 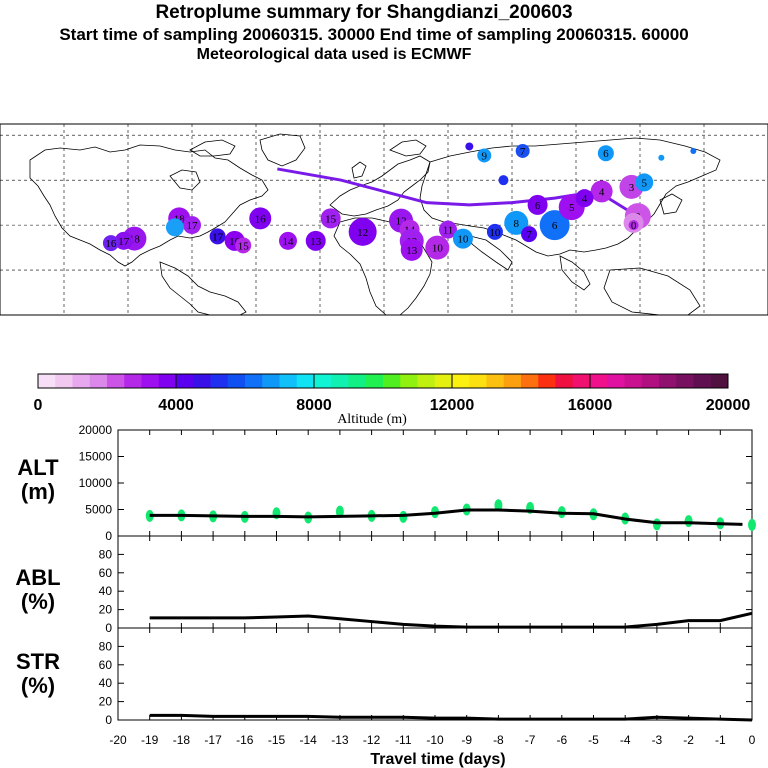 What do you see at coordinates (38, 685) in the screenshot?
I see `str-ylabel-unit: (%)` at bounding box center [38, 685].